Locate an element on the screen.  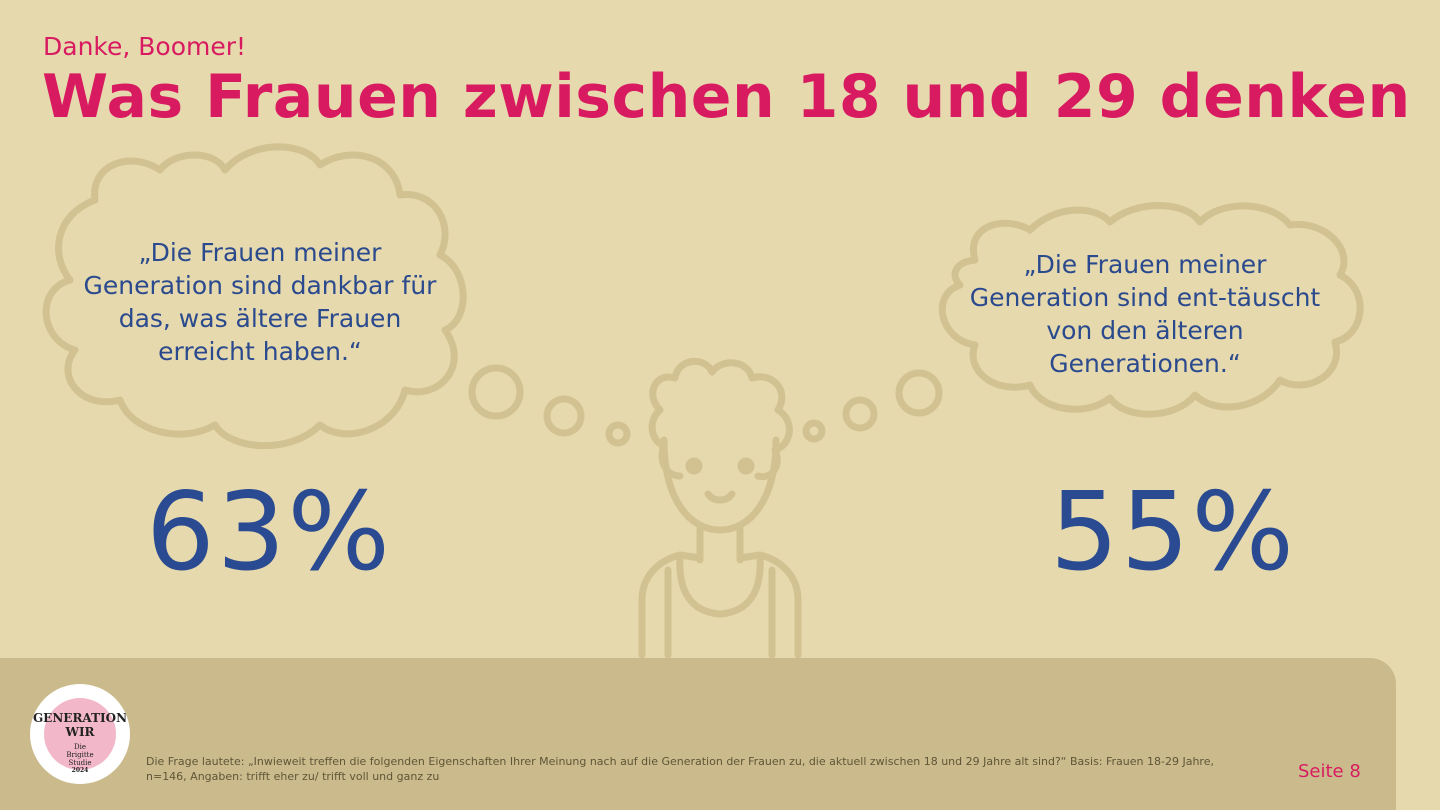
thought-cloud-right-icon is located at coordinates (1151, 310).